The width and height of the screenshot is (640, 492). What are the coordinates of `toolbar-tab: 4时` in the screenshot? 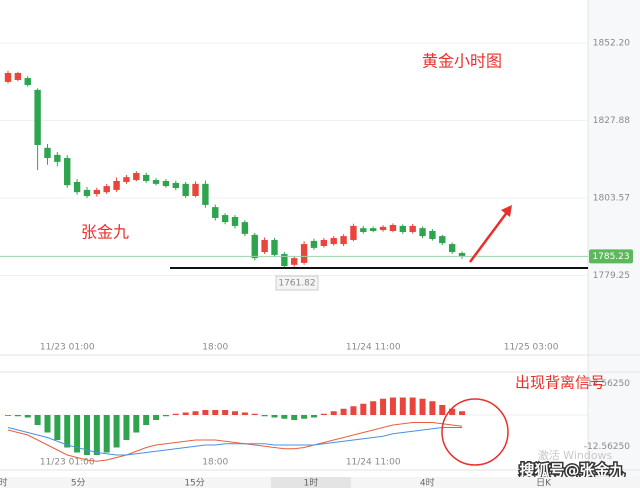 It's located at (427, 483).